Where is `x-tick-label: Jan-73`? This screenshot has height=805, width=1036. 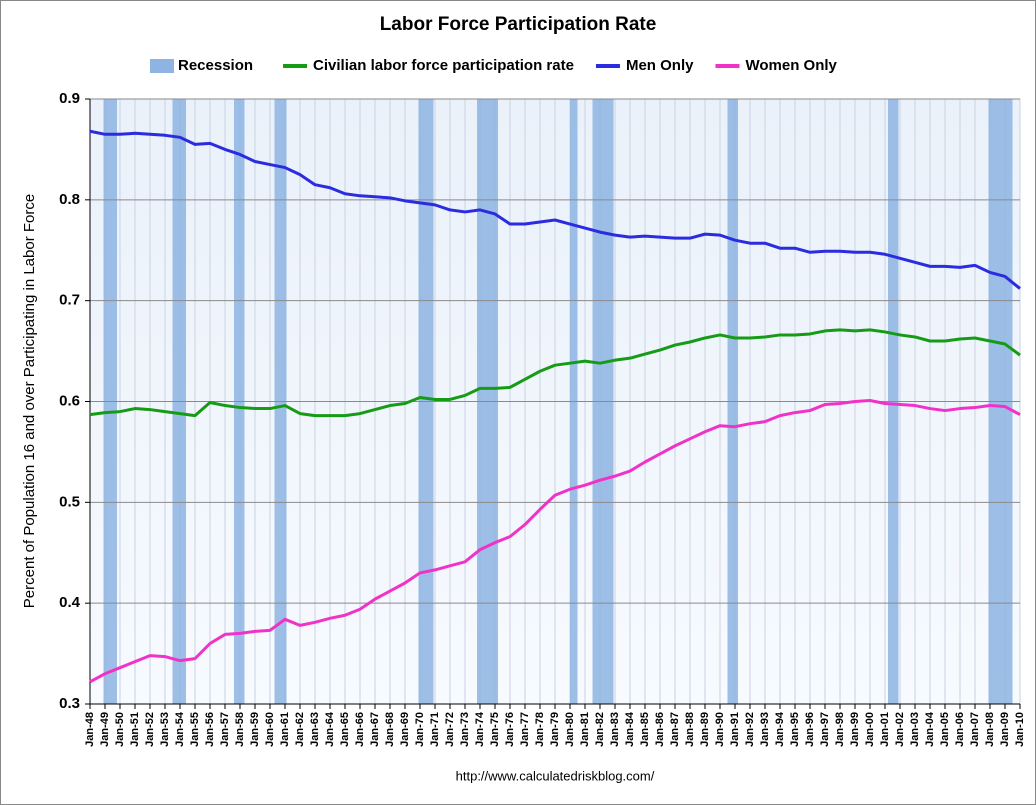
x-tick-label: Jan-73 is located at coordinates (465, 729).